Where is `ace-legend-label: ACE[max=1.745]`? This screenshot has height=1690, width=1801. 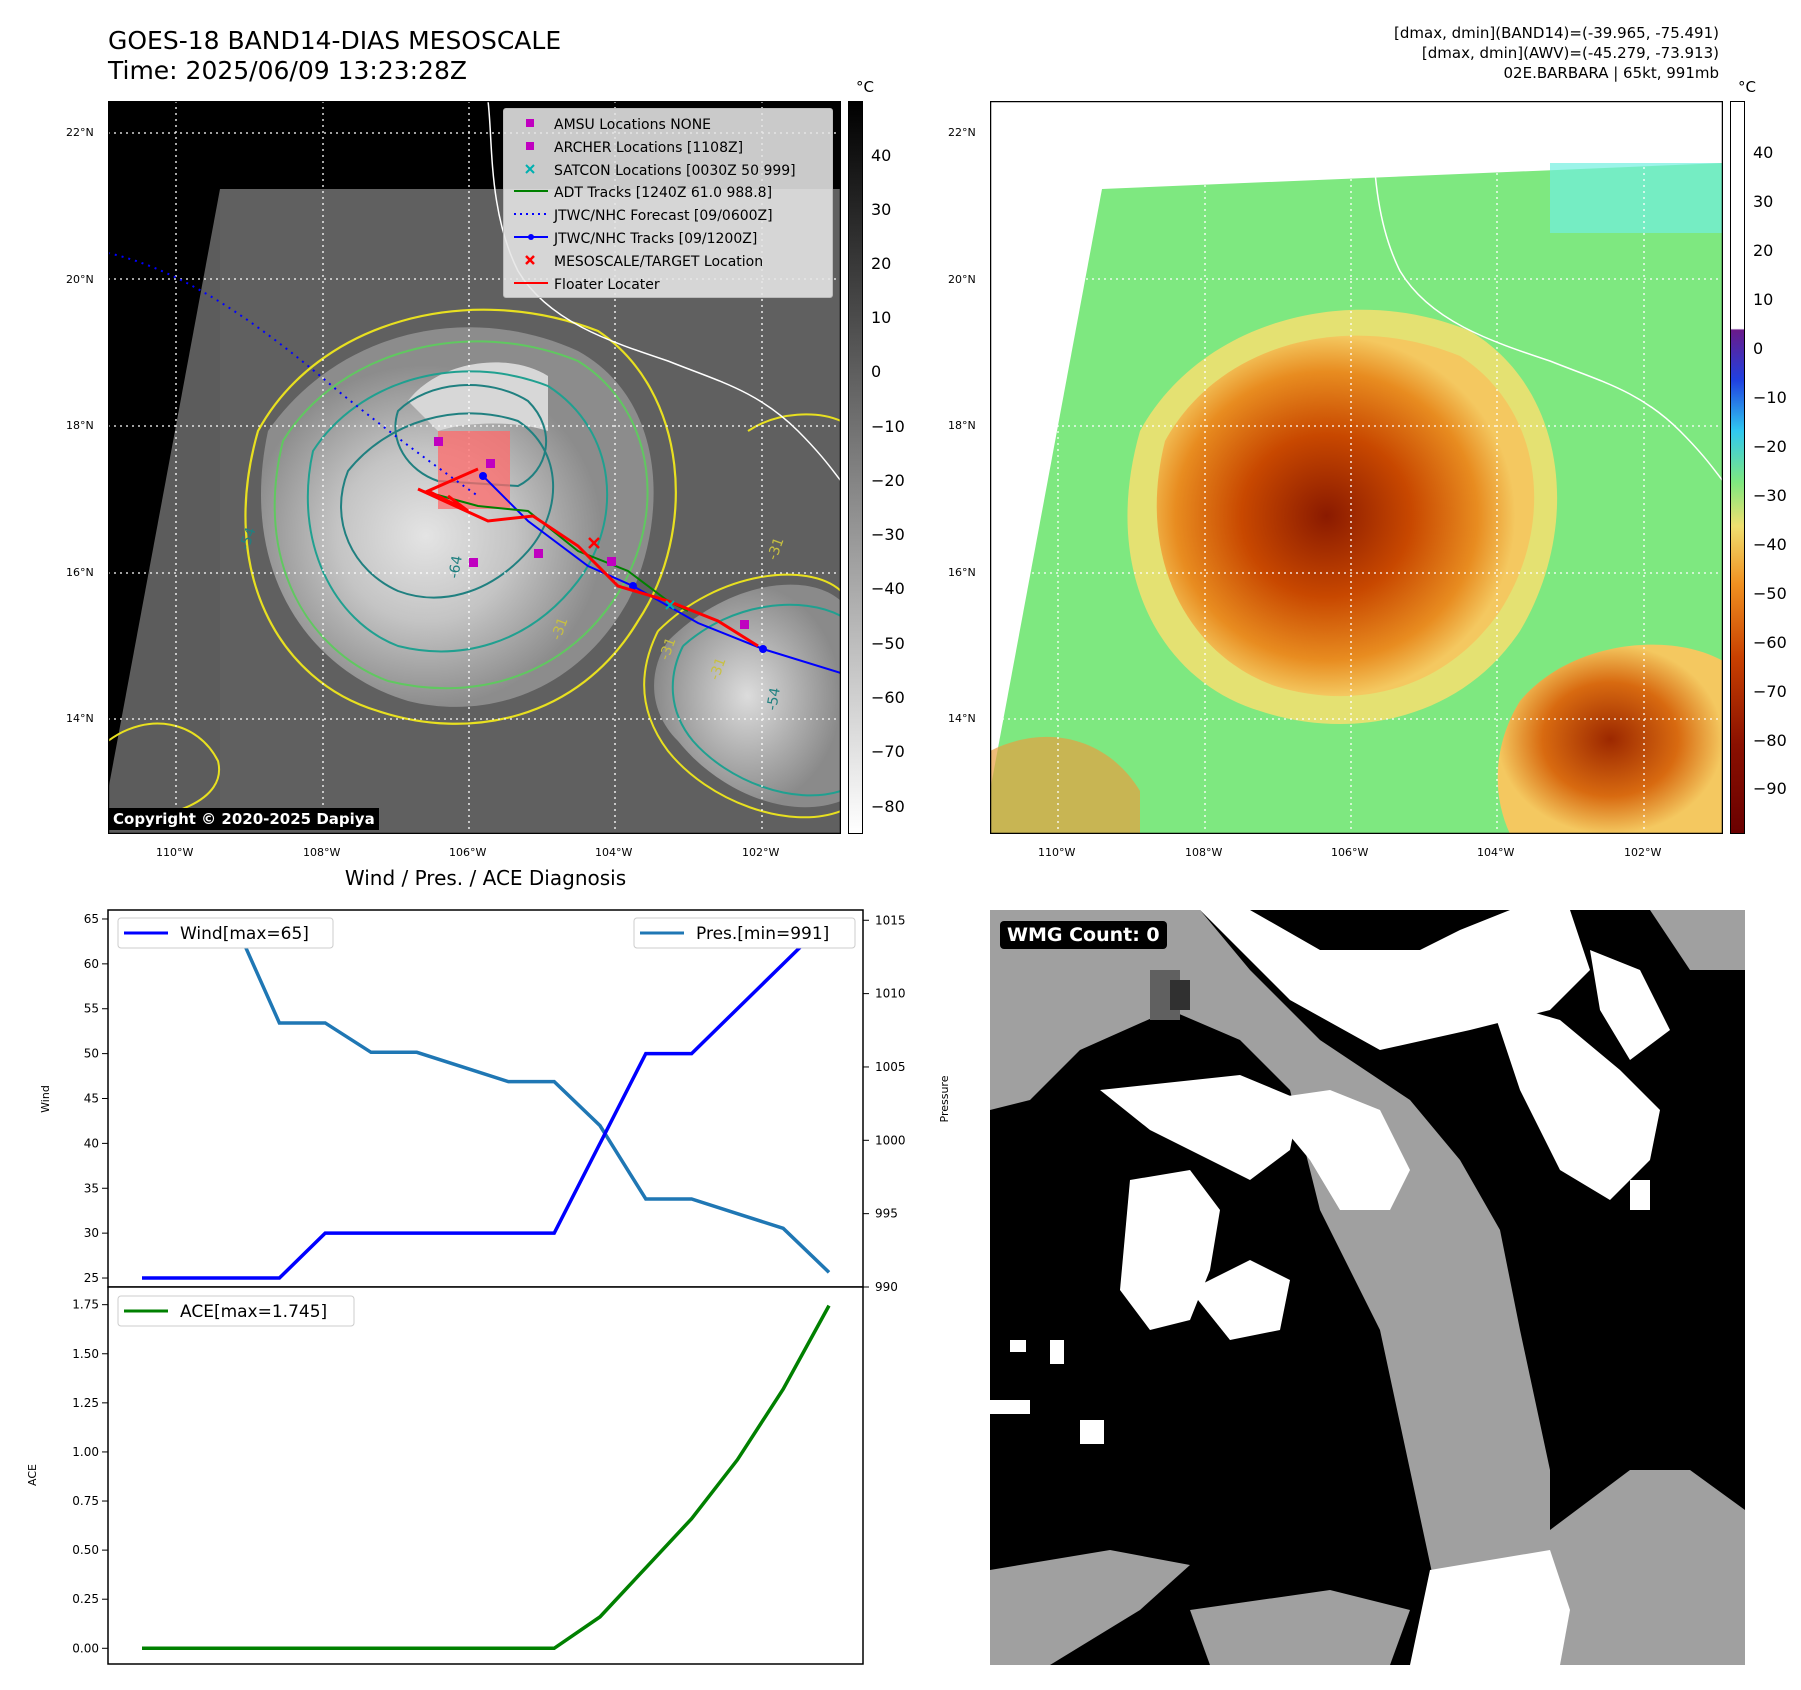 ace-legend-label: ACE[max=1.745] is located at coordinates (253, 1312).